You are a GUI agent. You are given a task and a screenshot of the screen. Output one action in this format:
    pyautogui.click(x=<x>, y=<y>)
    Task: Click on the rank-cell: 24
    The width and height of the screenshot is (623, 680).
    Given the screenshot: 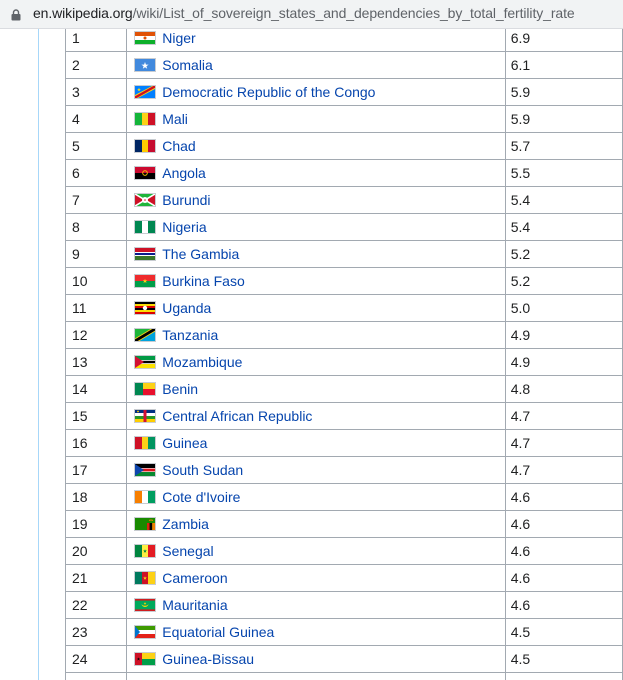 What is the action you would take?
    pyautogui.click(x=96, y=659)
    